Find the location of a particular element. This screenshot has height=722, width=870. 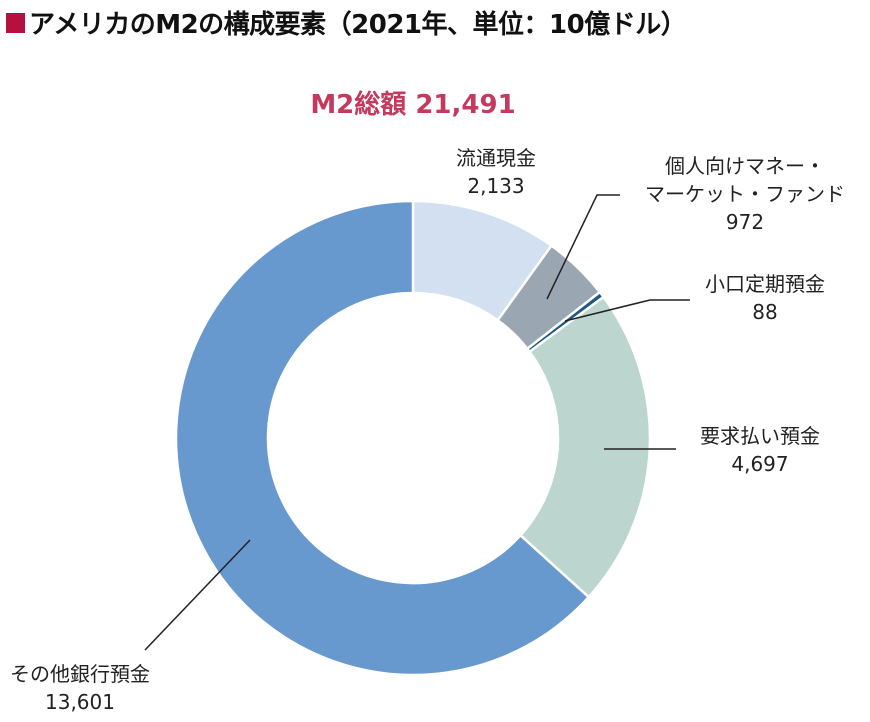

label-other-deposits-value: 13,601 is located at coordinates (80, 702).